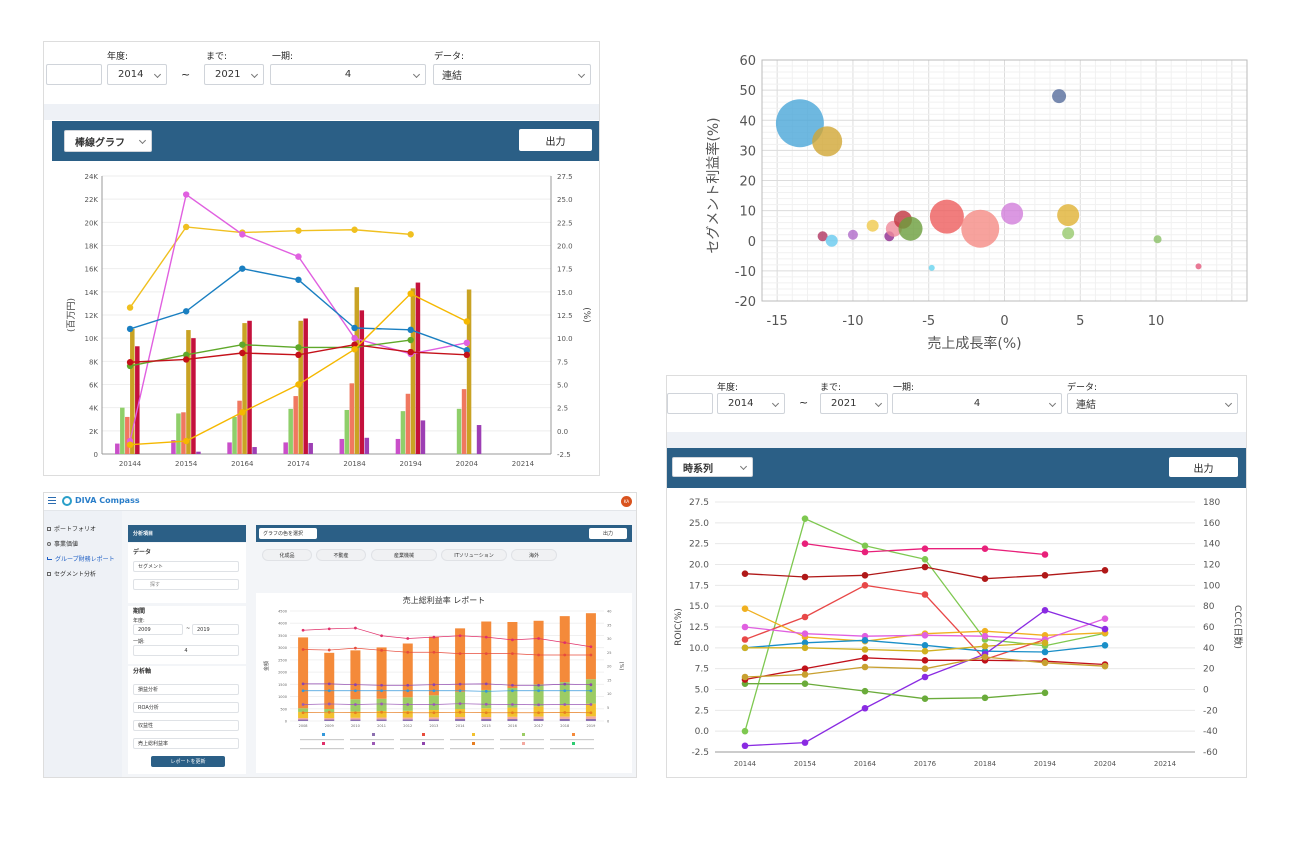 Image resolution: width=1300 pixels, height=844 pixels. What do you see at coordinates (188, 761) in the screenshot?
I see `update-report-button: レポートを更新` at bounding box center [188, 761].